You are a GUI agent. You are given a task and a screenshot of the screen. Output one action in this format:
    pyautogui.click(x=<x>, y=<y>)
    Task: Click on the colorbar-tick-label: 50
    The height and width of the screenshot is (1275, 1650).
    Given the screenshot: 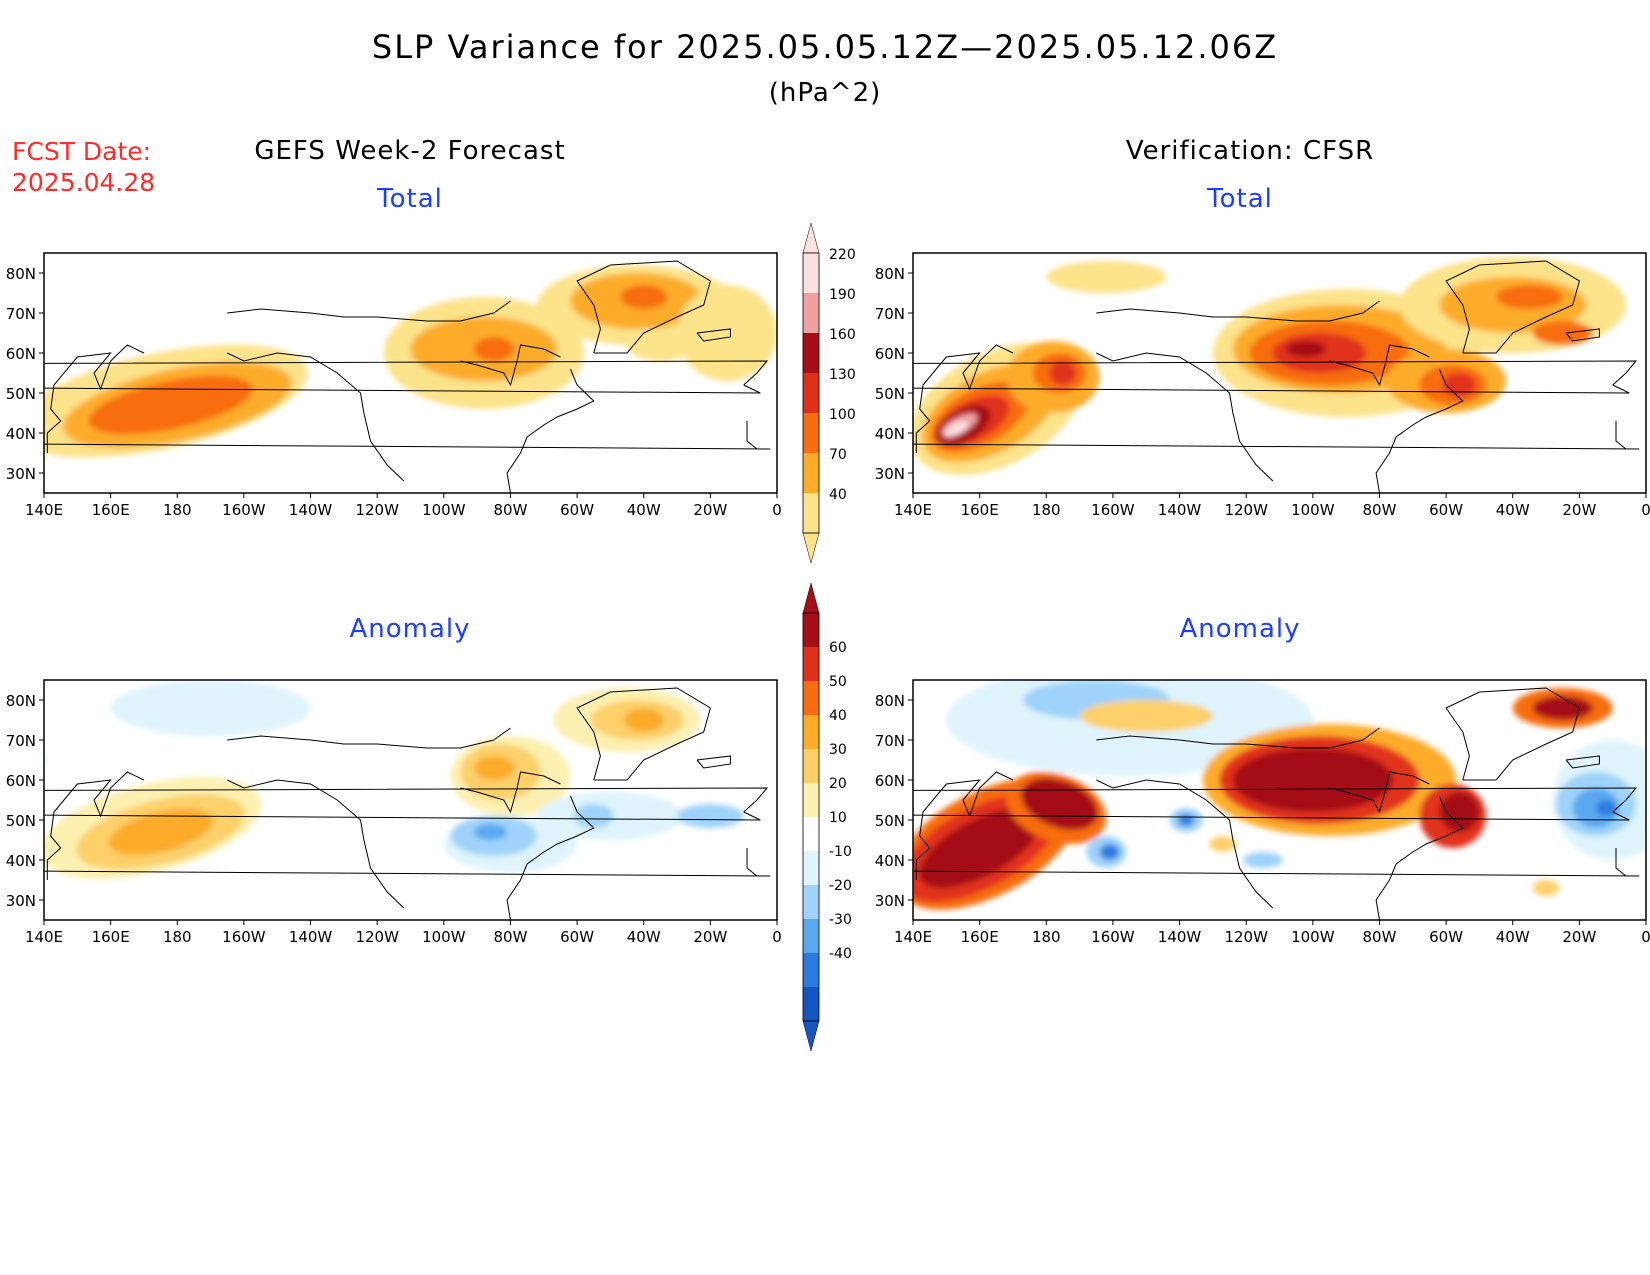 What is the action you would take?
    pyautogui.click(x=838, y=682)
    